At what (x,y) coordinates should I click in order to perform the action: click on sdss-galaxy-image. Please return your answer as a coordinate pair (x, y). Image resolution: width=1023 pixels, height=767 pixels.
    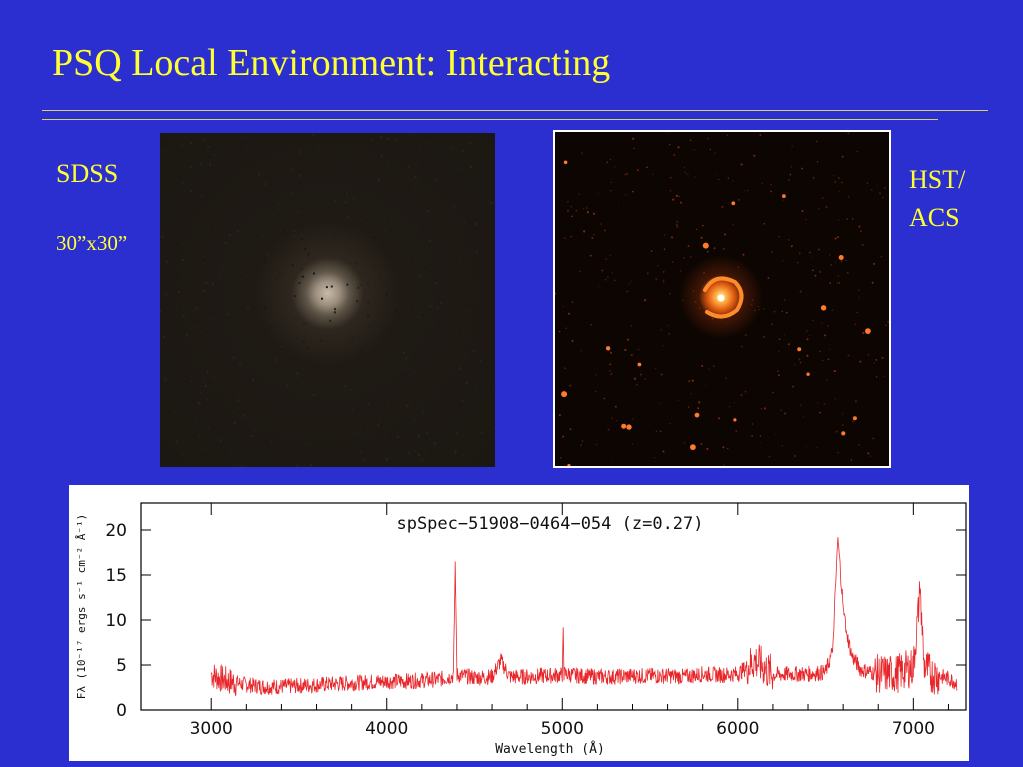
    Looking at the image, I should click on (327, 300).